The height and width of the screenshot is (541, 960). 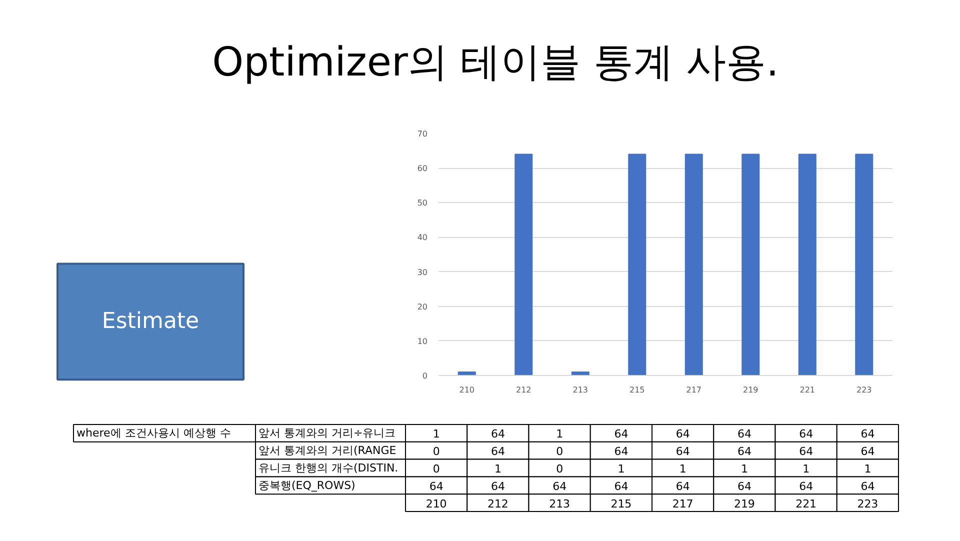 What do you see at coordinates (422, 341) in the screenshot?
I see `y-tick-label: 10` at bounding box center [422, 341].